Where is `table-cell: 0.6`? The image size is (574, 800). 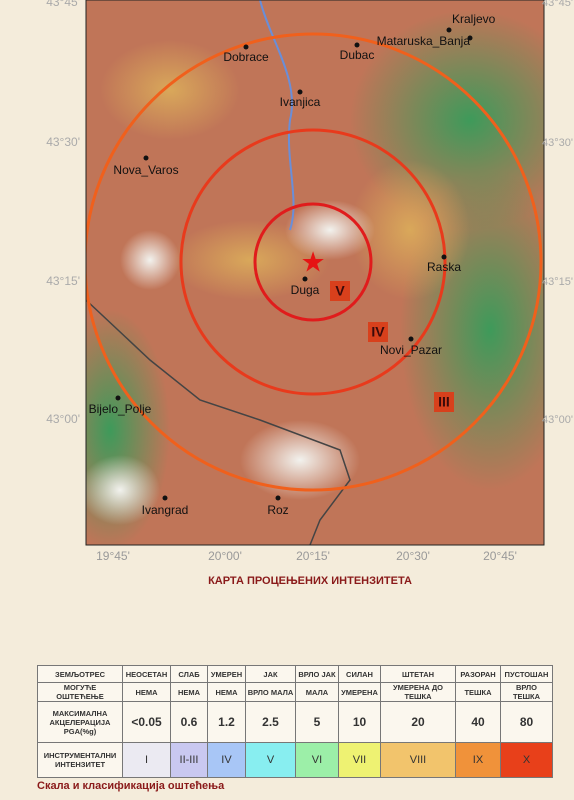
table-cell: 0.6 is located at coordinates (189, 722).